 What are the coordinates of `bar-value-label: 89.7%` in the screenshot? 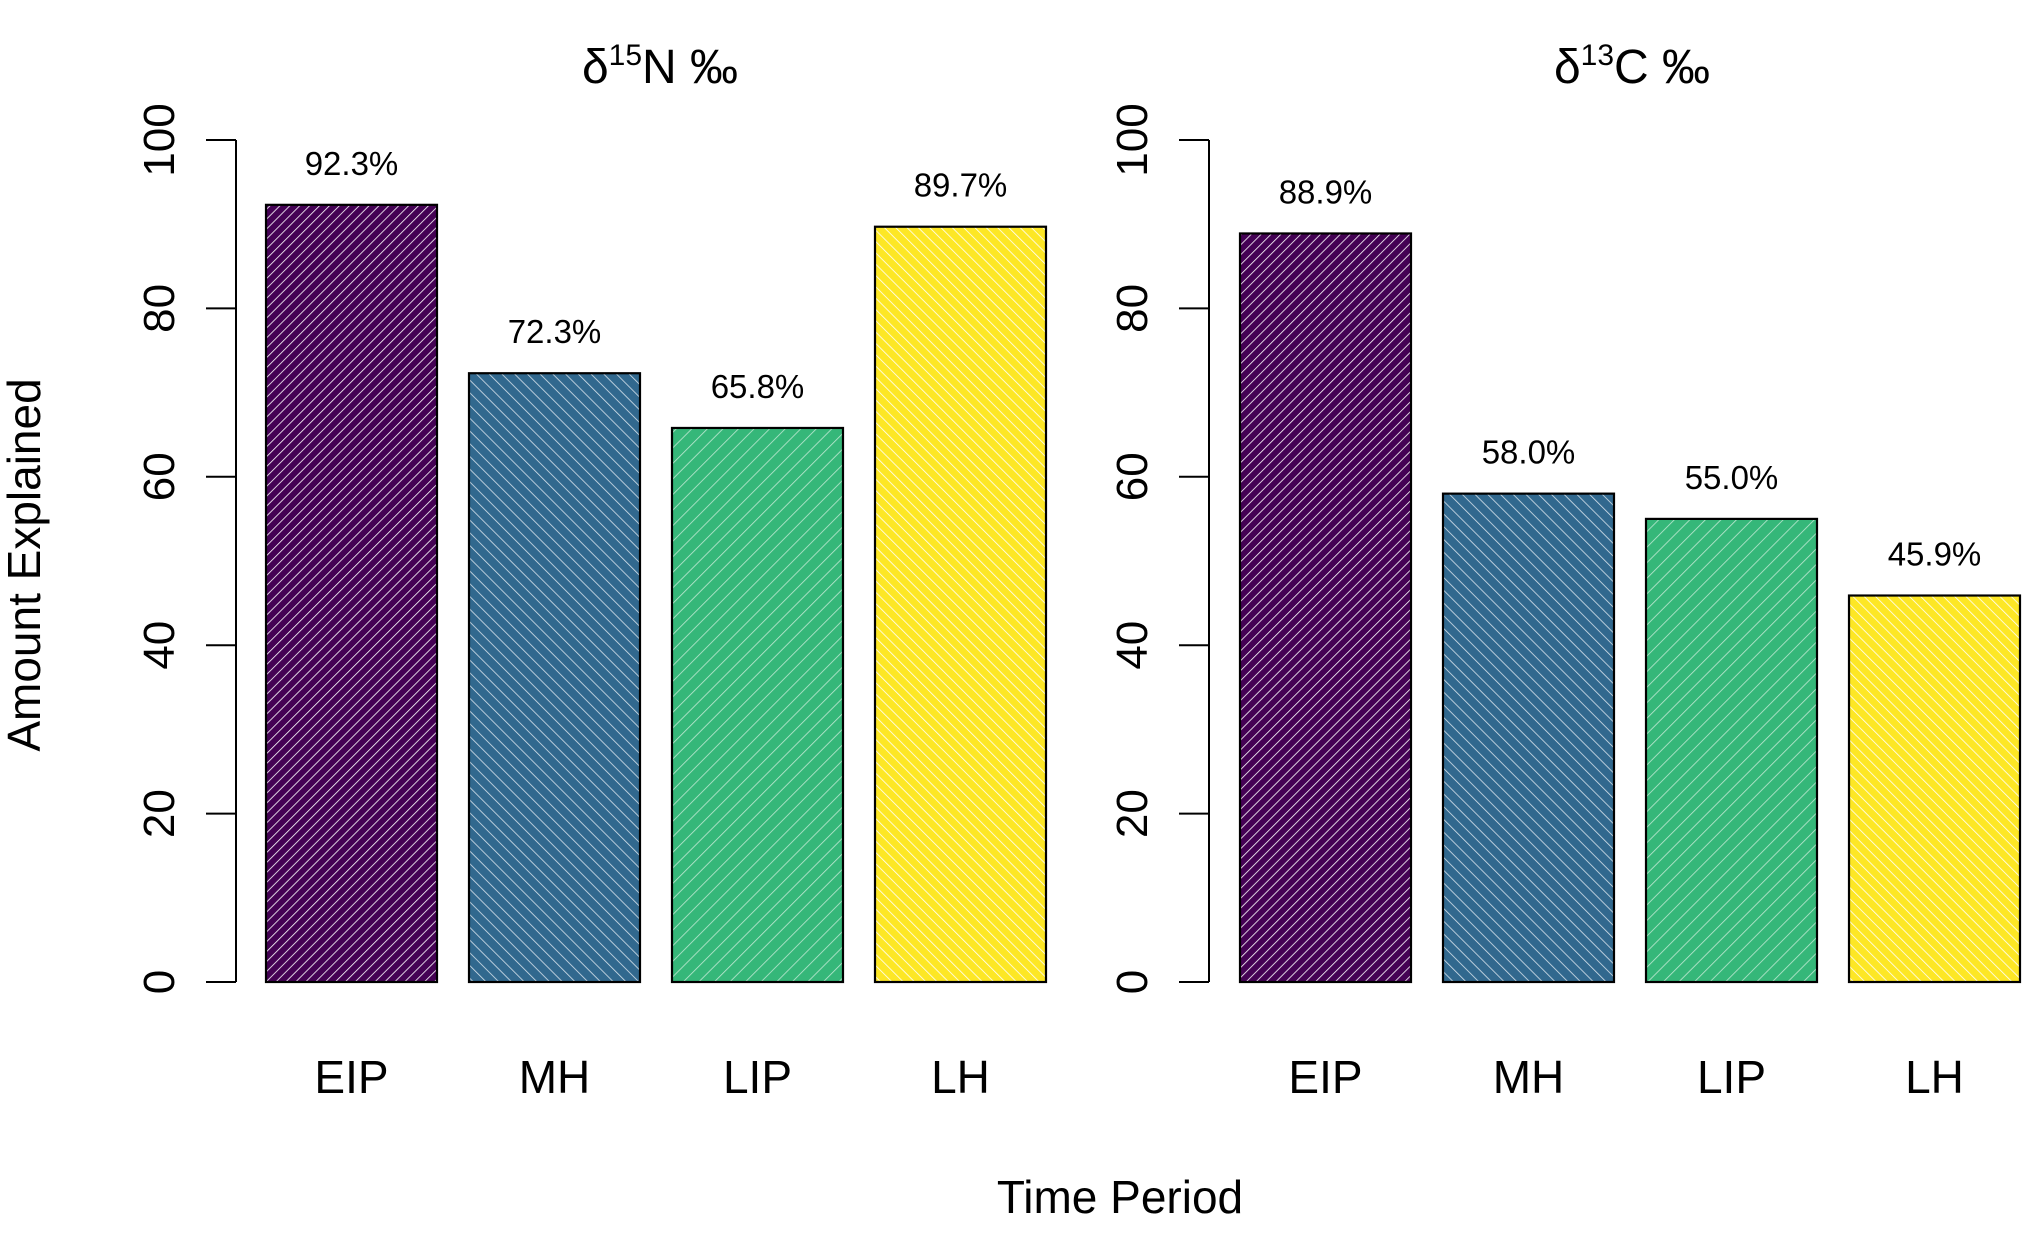 It's located at (961, 185).